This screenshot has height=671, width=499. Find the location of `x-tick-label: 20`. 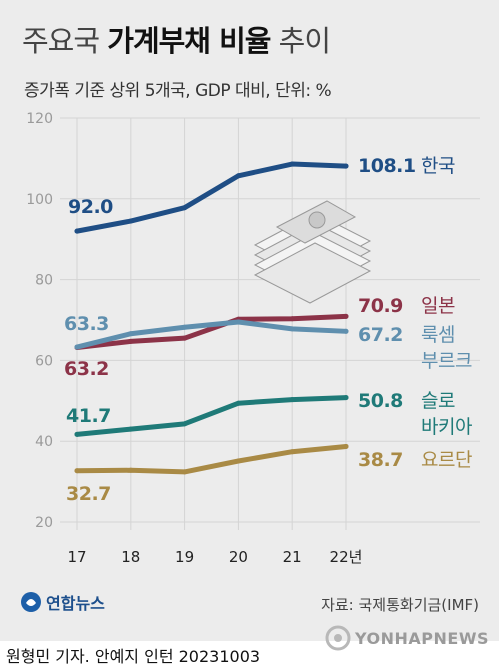

x-tick-label: 20 is located at coordinates (238, 557).